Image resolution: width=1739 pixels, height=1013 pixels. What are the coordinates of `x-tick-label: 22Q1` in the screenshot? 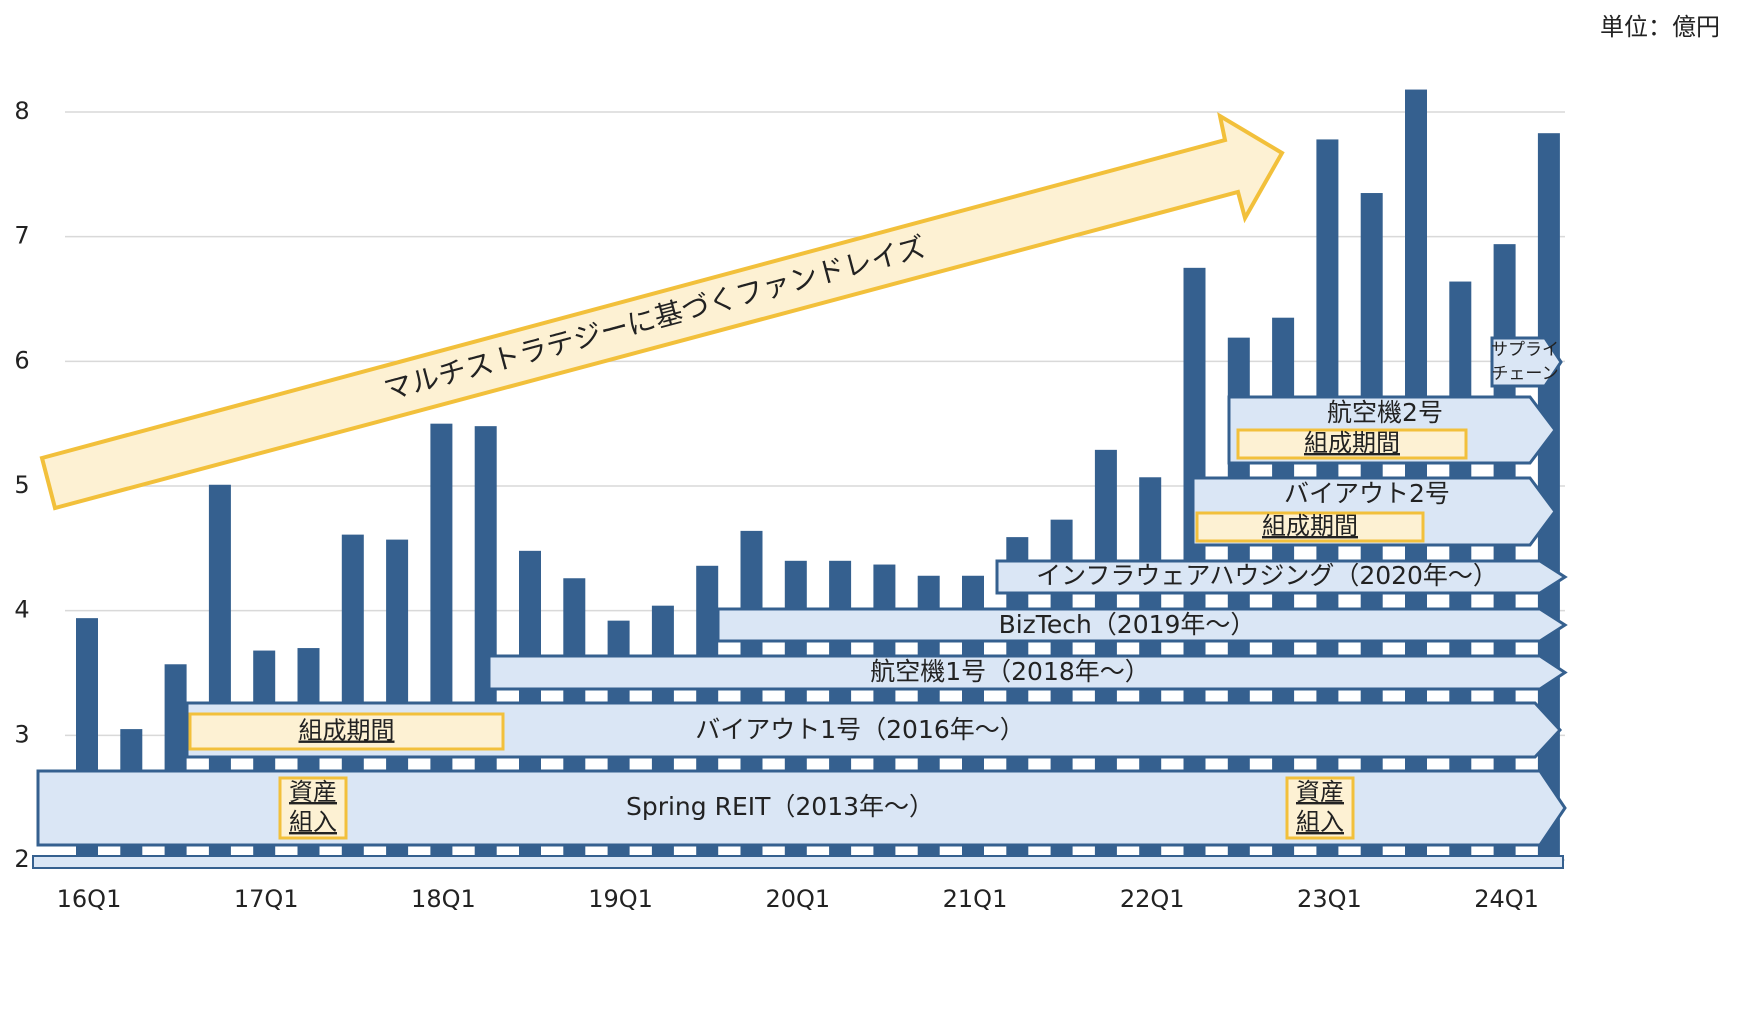 It's located at (1152, 899).